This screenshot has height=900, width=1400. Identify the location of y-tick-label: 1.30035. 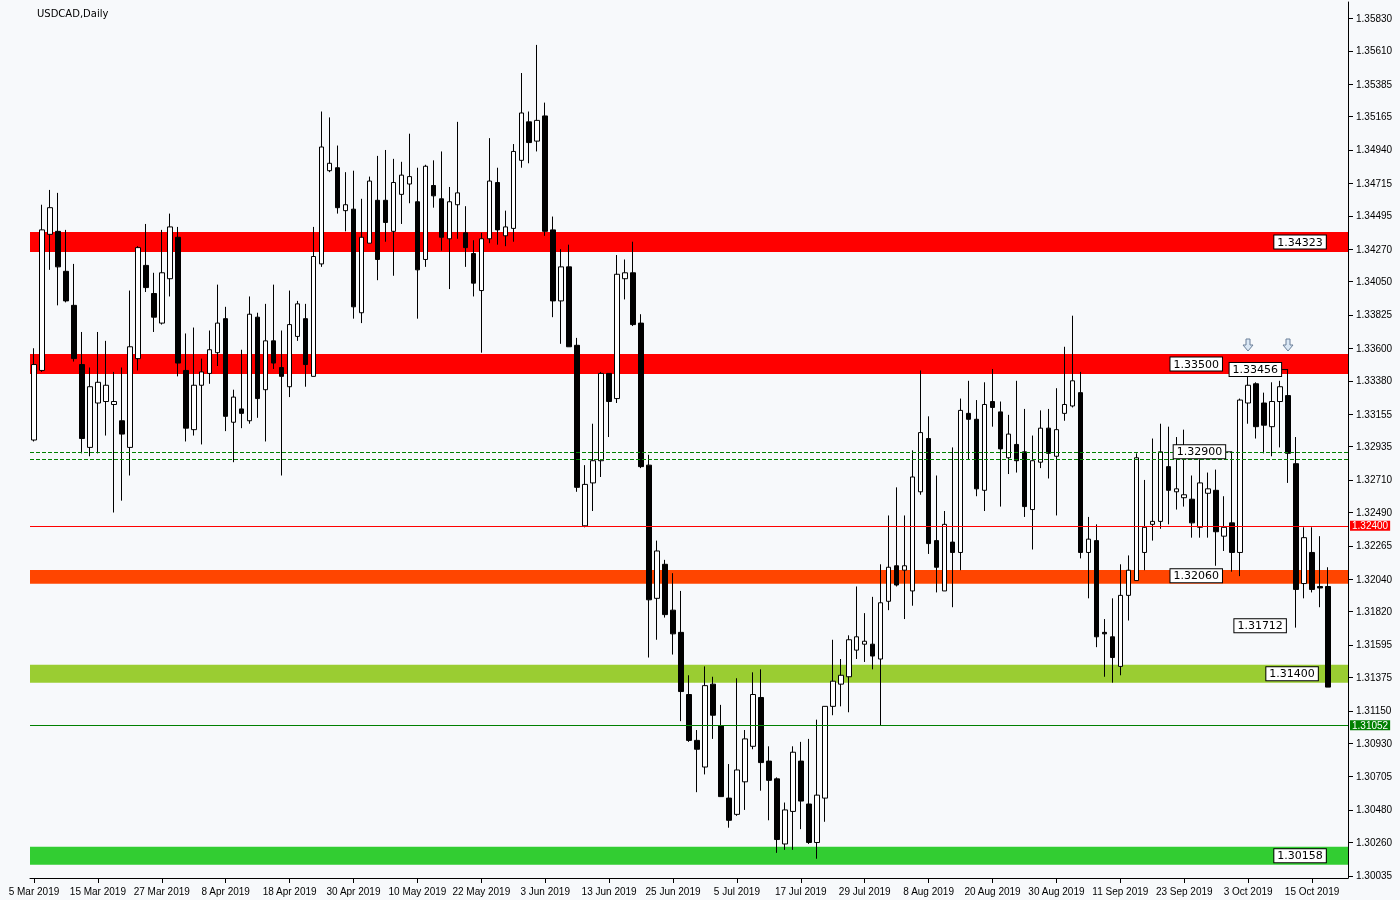
(1374, 876).